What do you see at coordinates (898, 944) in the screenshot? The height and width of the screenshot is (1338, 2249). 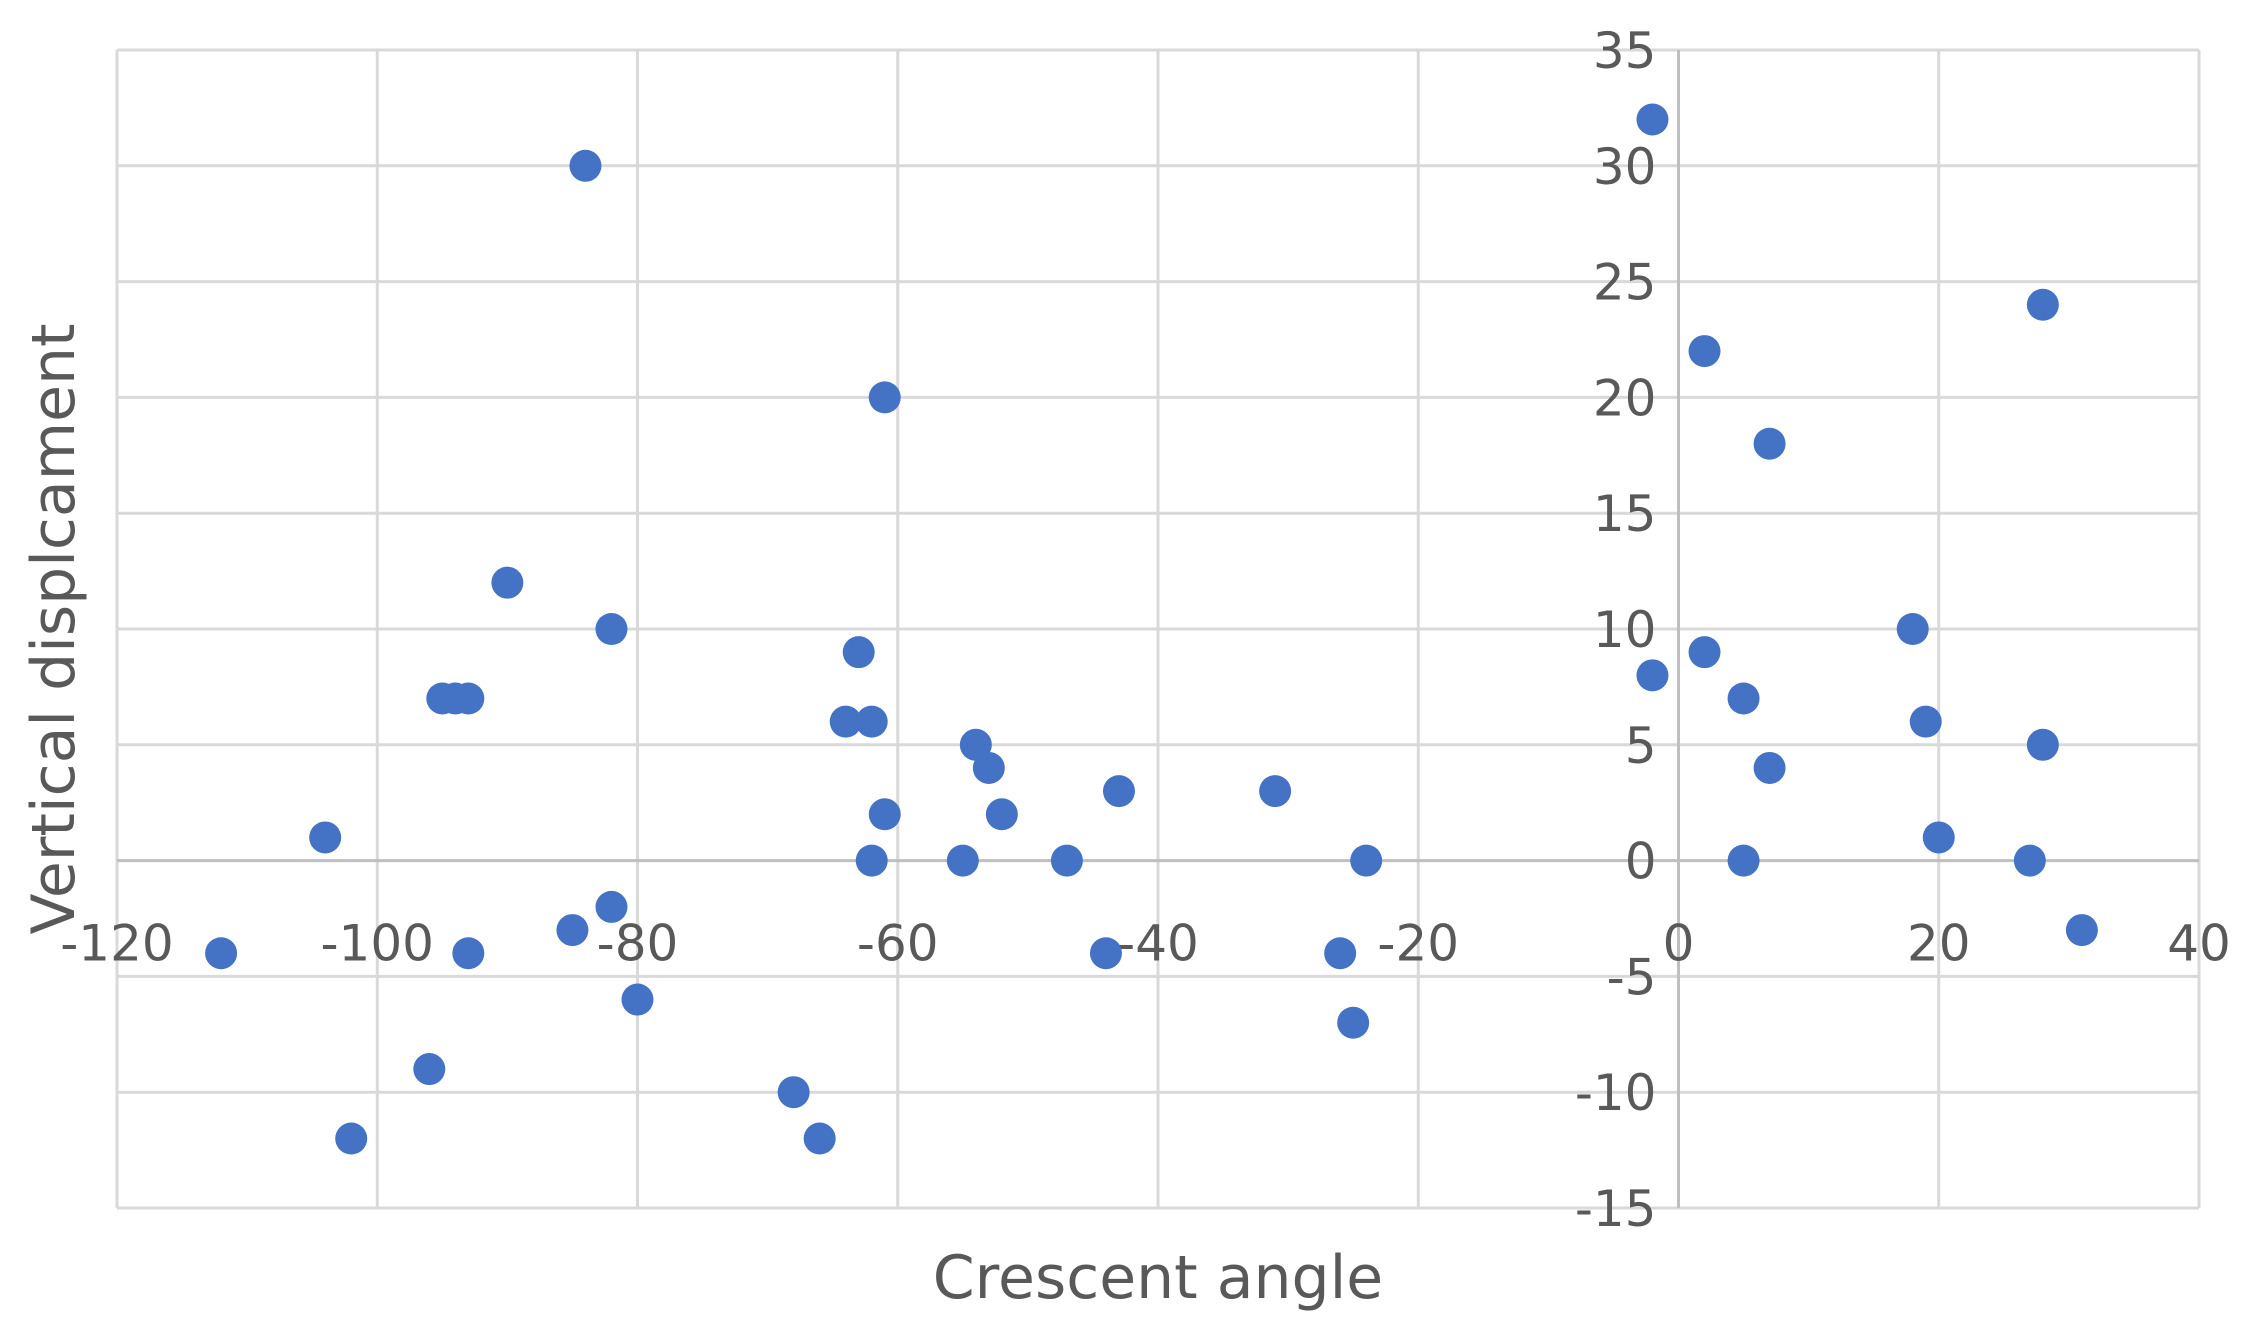 I see `x-tick-label: -60` at bounding box center [898, 944].